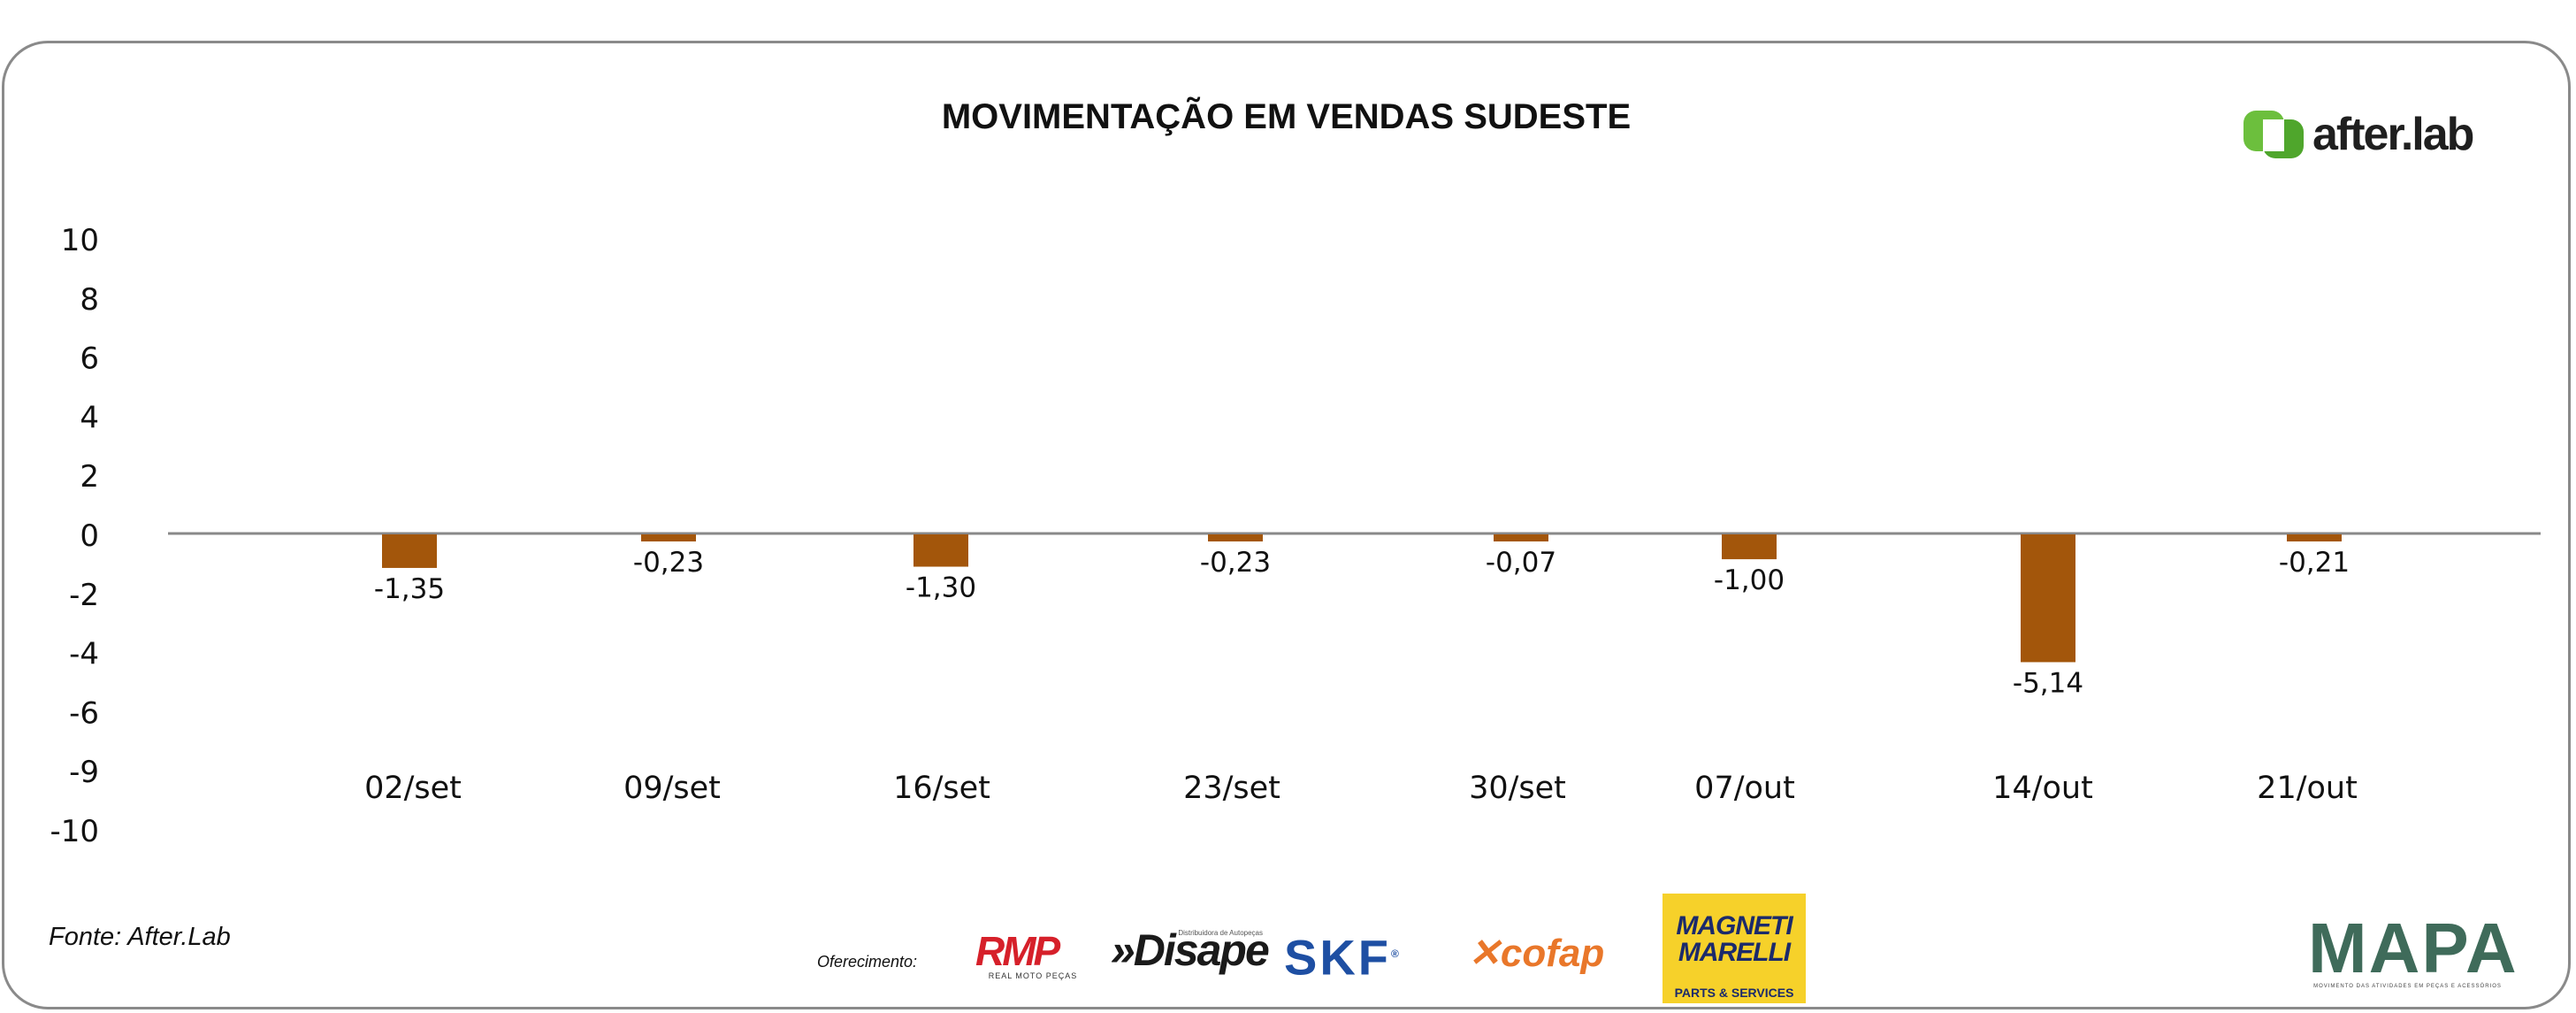  What do you see at coordinates (410, 589) in the screenshot?
I see `data-label: -1,35` at bounding box center [410, 589].